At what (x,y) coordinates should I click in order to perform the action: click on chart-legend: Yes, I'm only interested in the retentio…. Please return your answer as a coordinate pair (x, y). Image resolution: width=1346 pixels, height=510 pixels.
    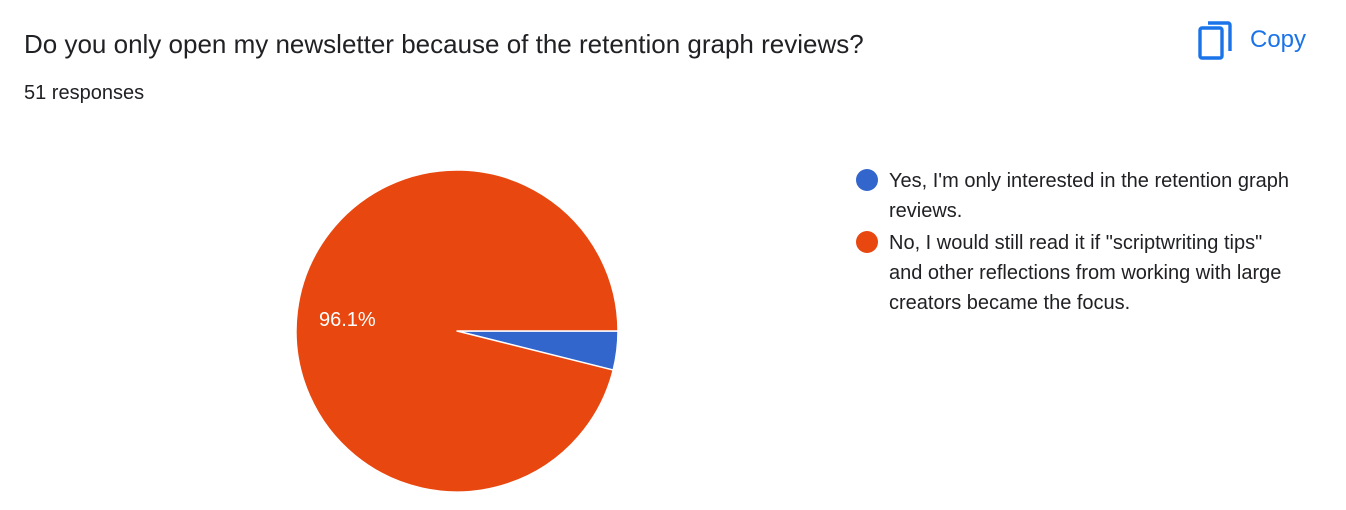
    Looking at the image, I should click on (1076, 243).